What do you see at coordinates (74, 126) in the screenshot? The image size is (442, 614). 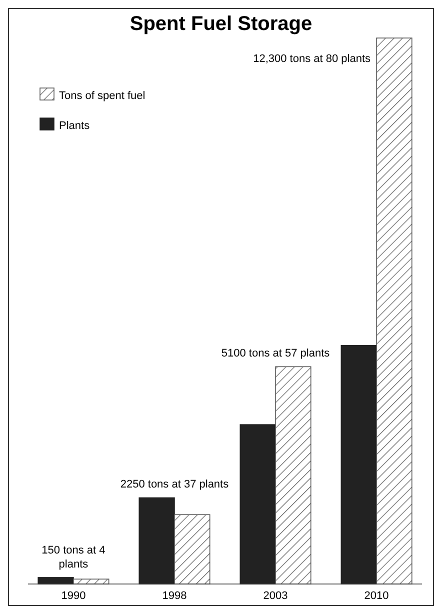 I see `legend-label: Plants` at bounding box center [74, 126].